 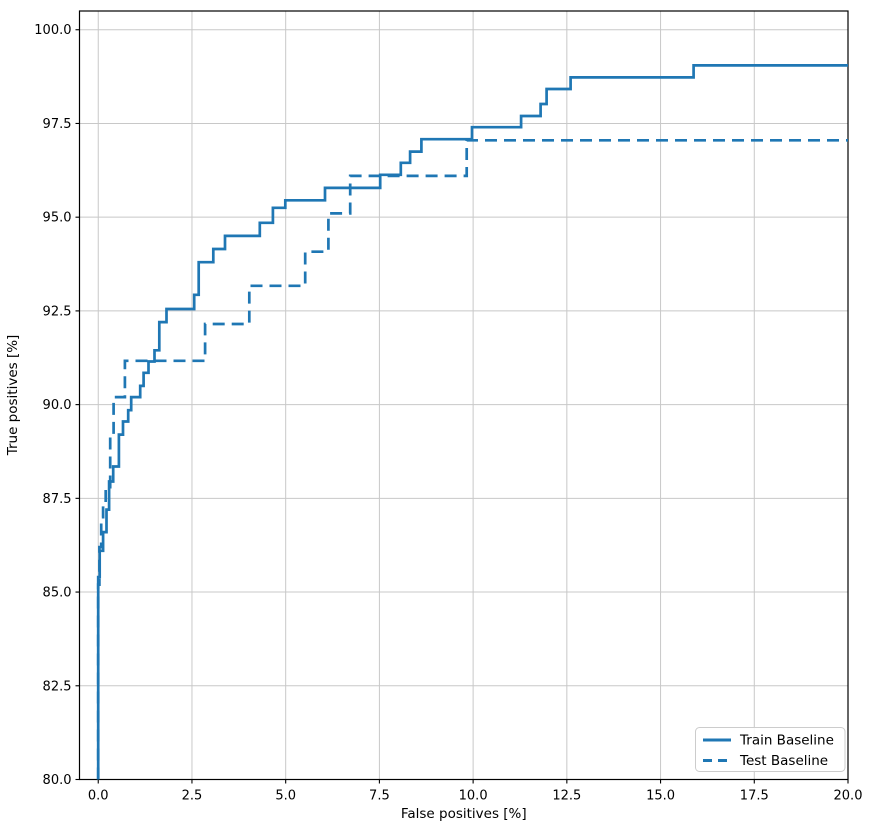 What do you see at coordinates (52, 30) in the screenshot?
I see `y-tick-label: 100.0` at bounding box center [52, 30].